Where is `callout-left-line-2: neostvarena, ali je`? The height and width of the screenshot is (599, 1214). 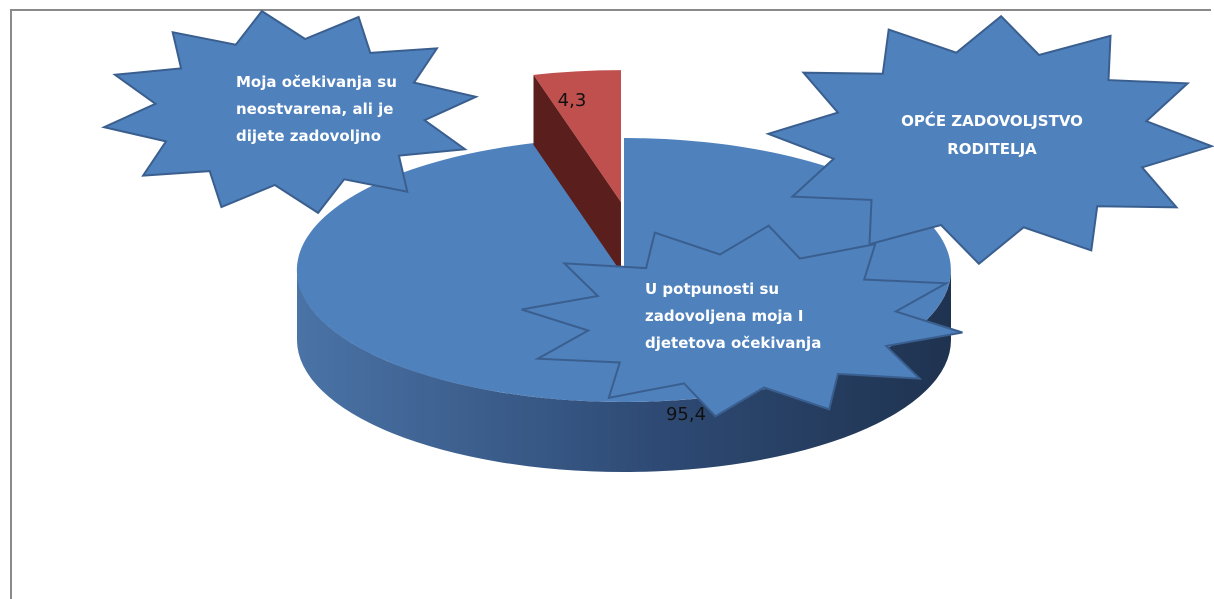
callout-left-line-2: neostvarena, ali je is located at coordinates (314, 109).